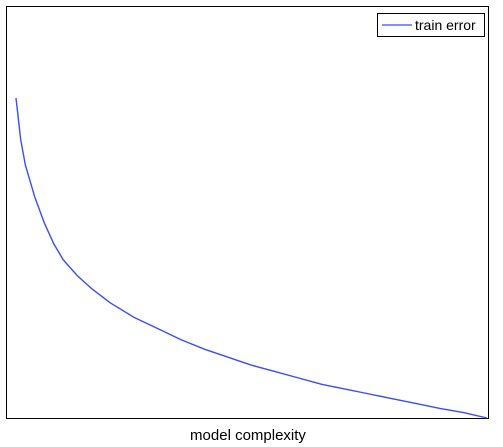 Image resolution: width=503 pixels, height=447 pixels. I want to click on x-axis-label: model complexity, so click(248, 435).